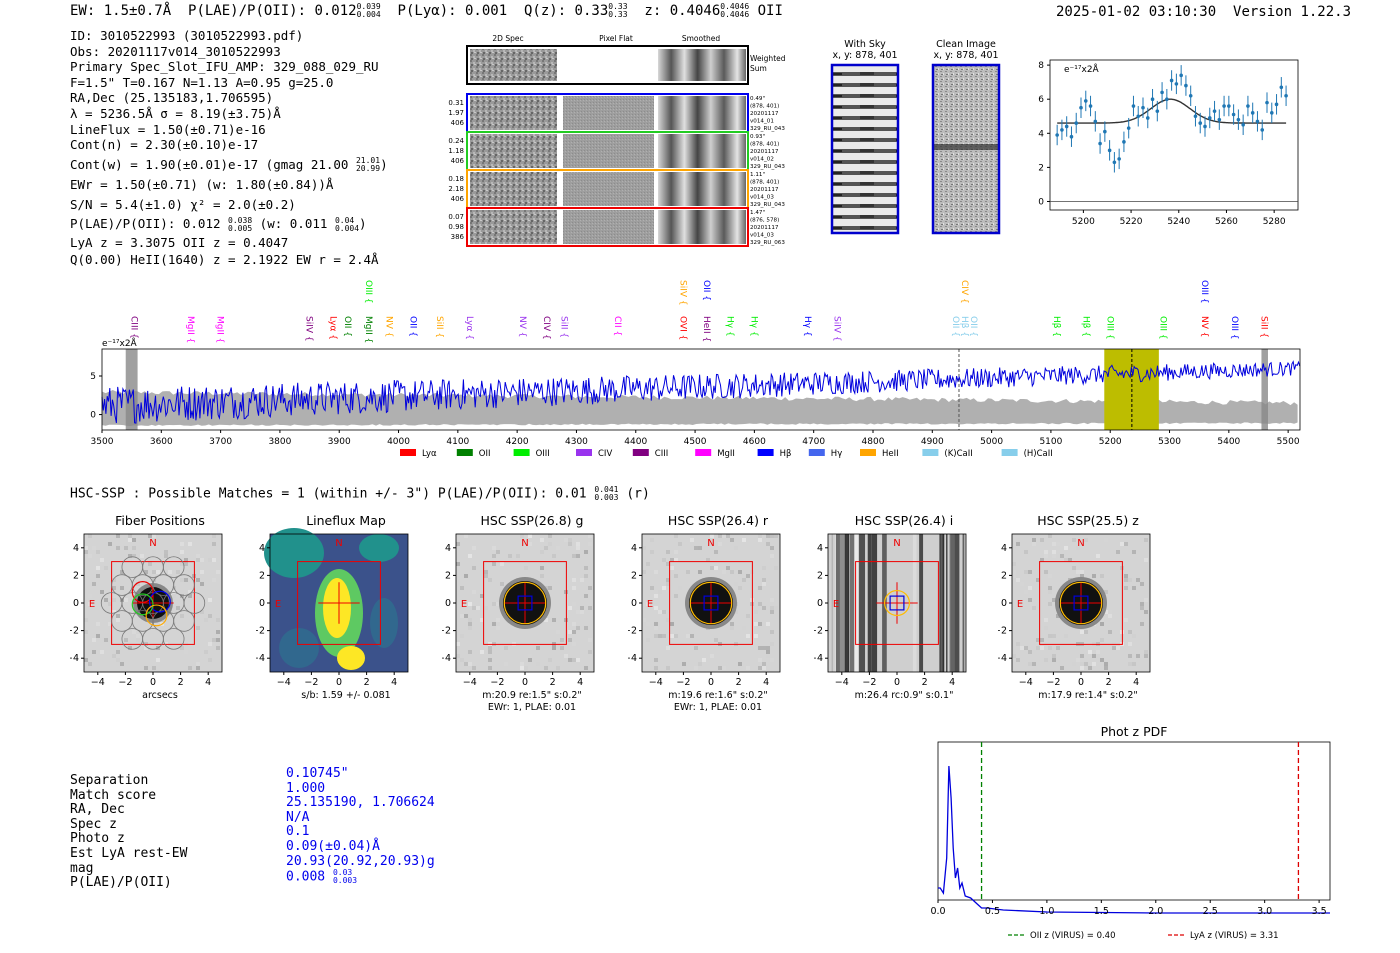 This screenshot has height=953, width=1400. What do you see at coordinates (718, 695) in the screenshot?
I see `panel-caption: m:19.6 re:1.6" s:0.2"` at bounding box center [718, 695].